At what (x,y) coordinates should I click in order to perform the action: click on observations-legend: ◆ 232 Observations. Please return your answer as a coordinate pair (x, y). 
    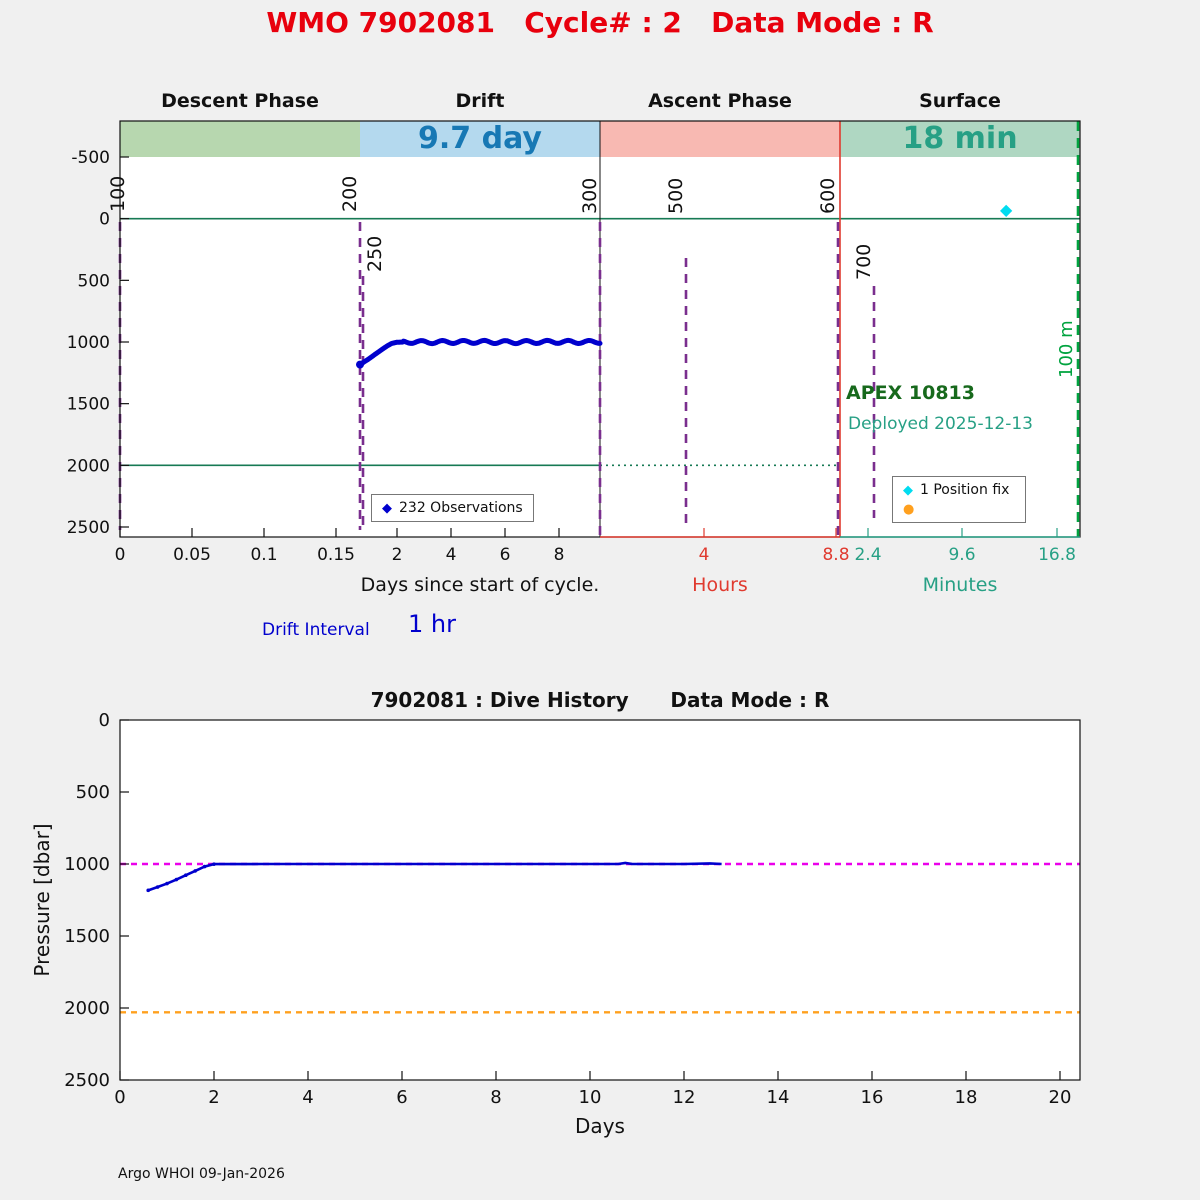
    Looking at the image, I should click on (452, 508).